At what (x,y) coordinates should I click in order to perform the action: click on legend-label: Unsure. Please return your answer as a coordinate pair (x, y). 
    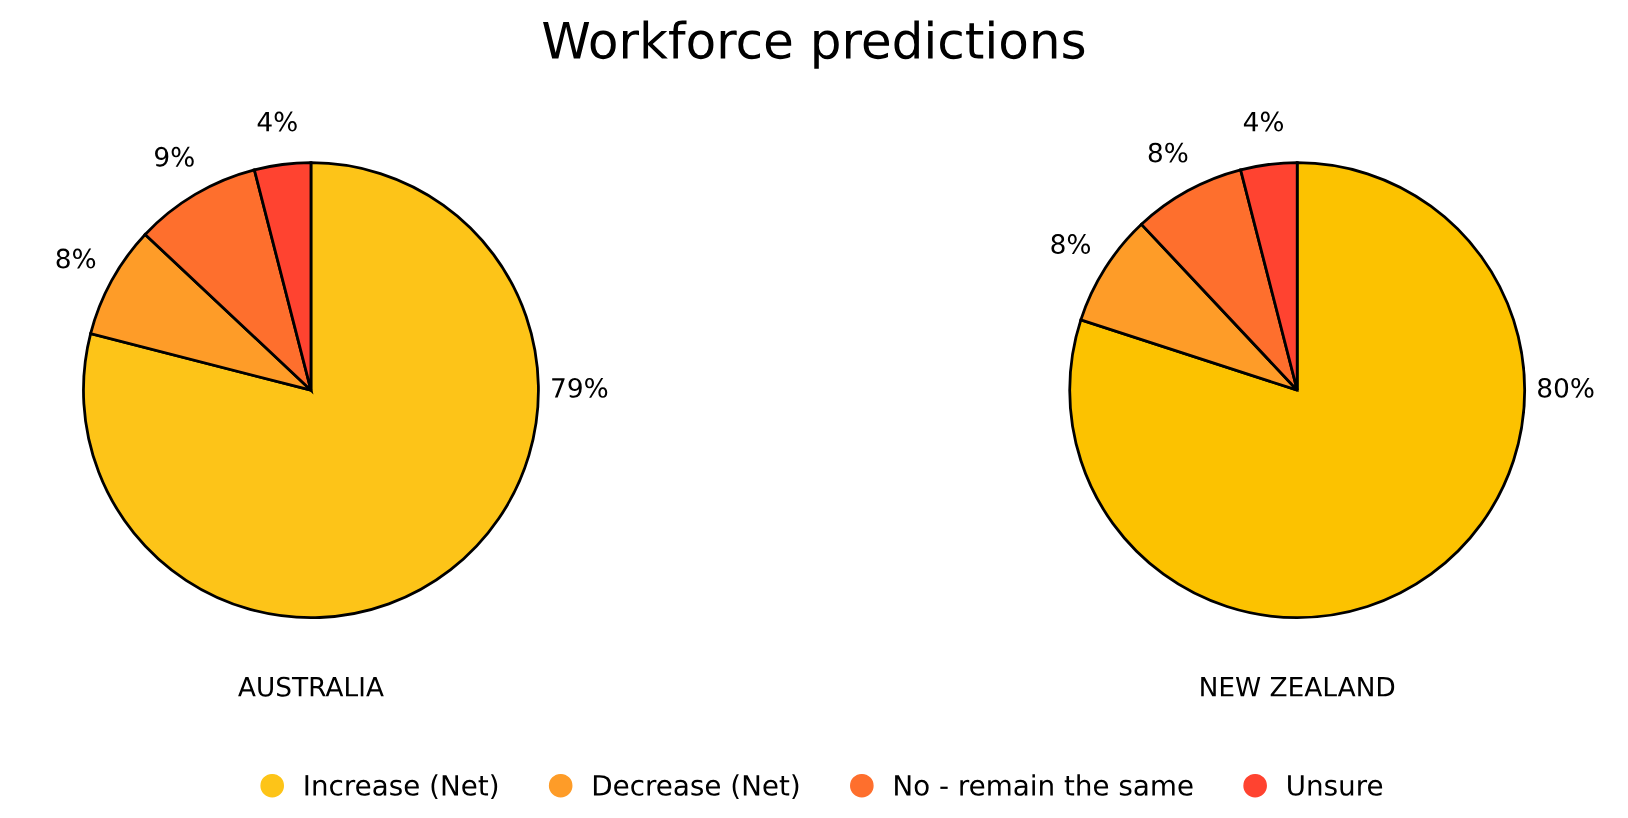
    Looking at the image, I should click on (1335, 785).